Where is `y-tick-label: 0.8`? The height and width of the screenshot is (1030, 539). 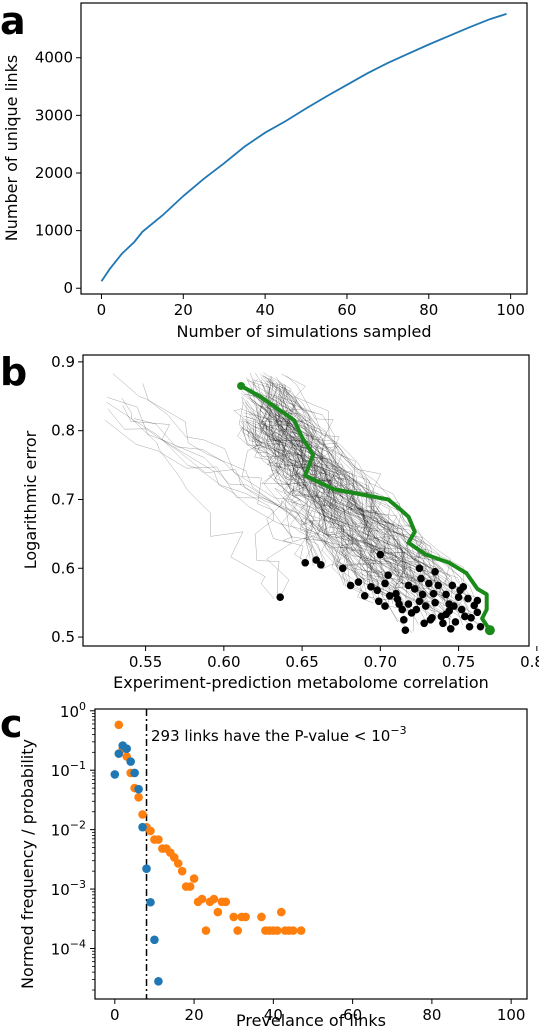
y-tick-label: 0.8 is located at coordinates (63, 431).